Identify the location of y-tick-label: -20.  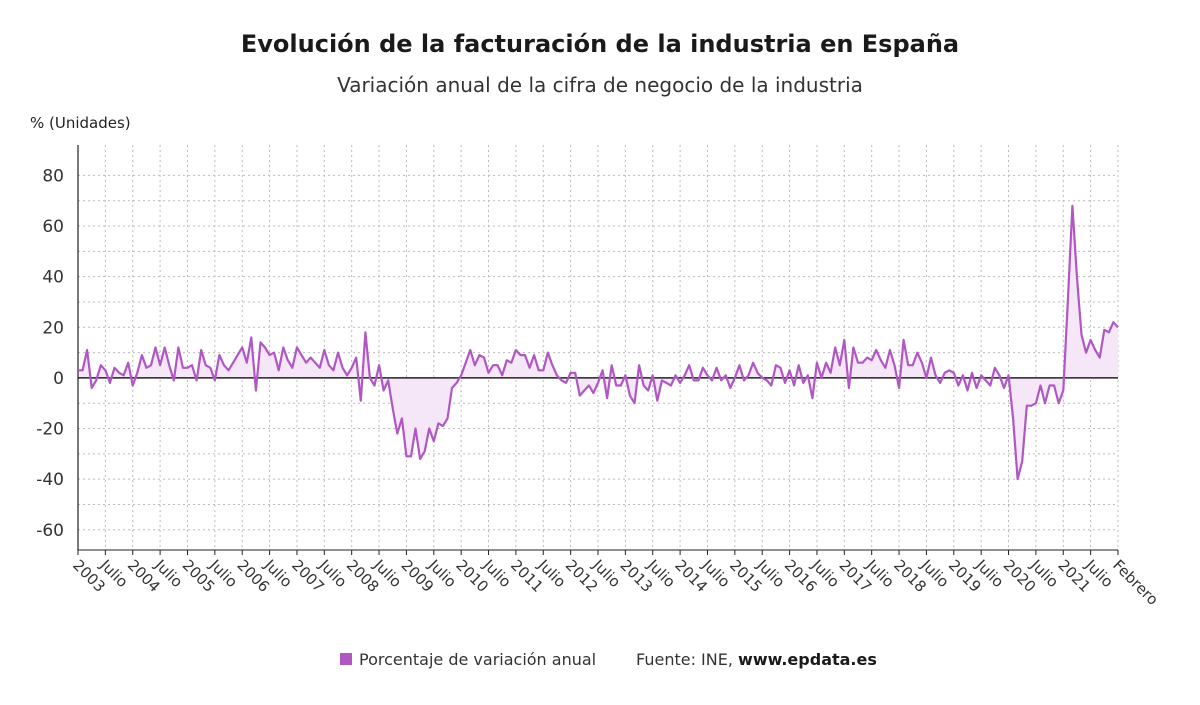
(50, 430).